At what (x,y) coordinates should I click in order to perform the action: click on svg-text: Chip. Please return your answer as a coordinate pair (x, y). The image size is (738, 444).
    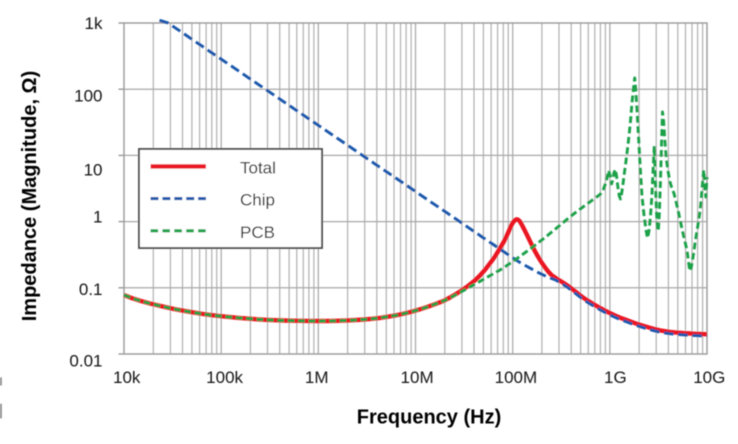
    Looking at the image, I should click on (257, 200).